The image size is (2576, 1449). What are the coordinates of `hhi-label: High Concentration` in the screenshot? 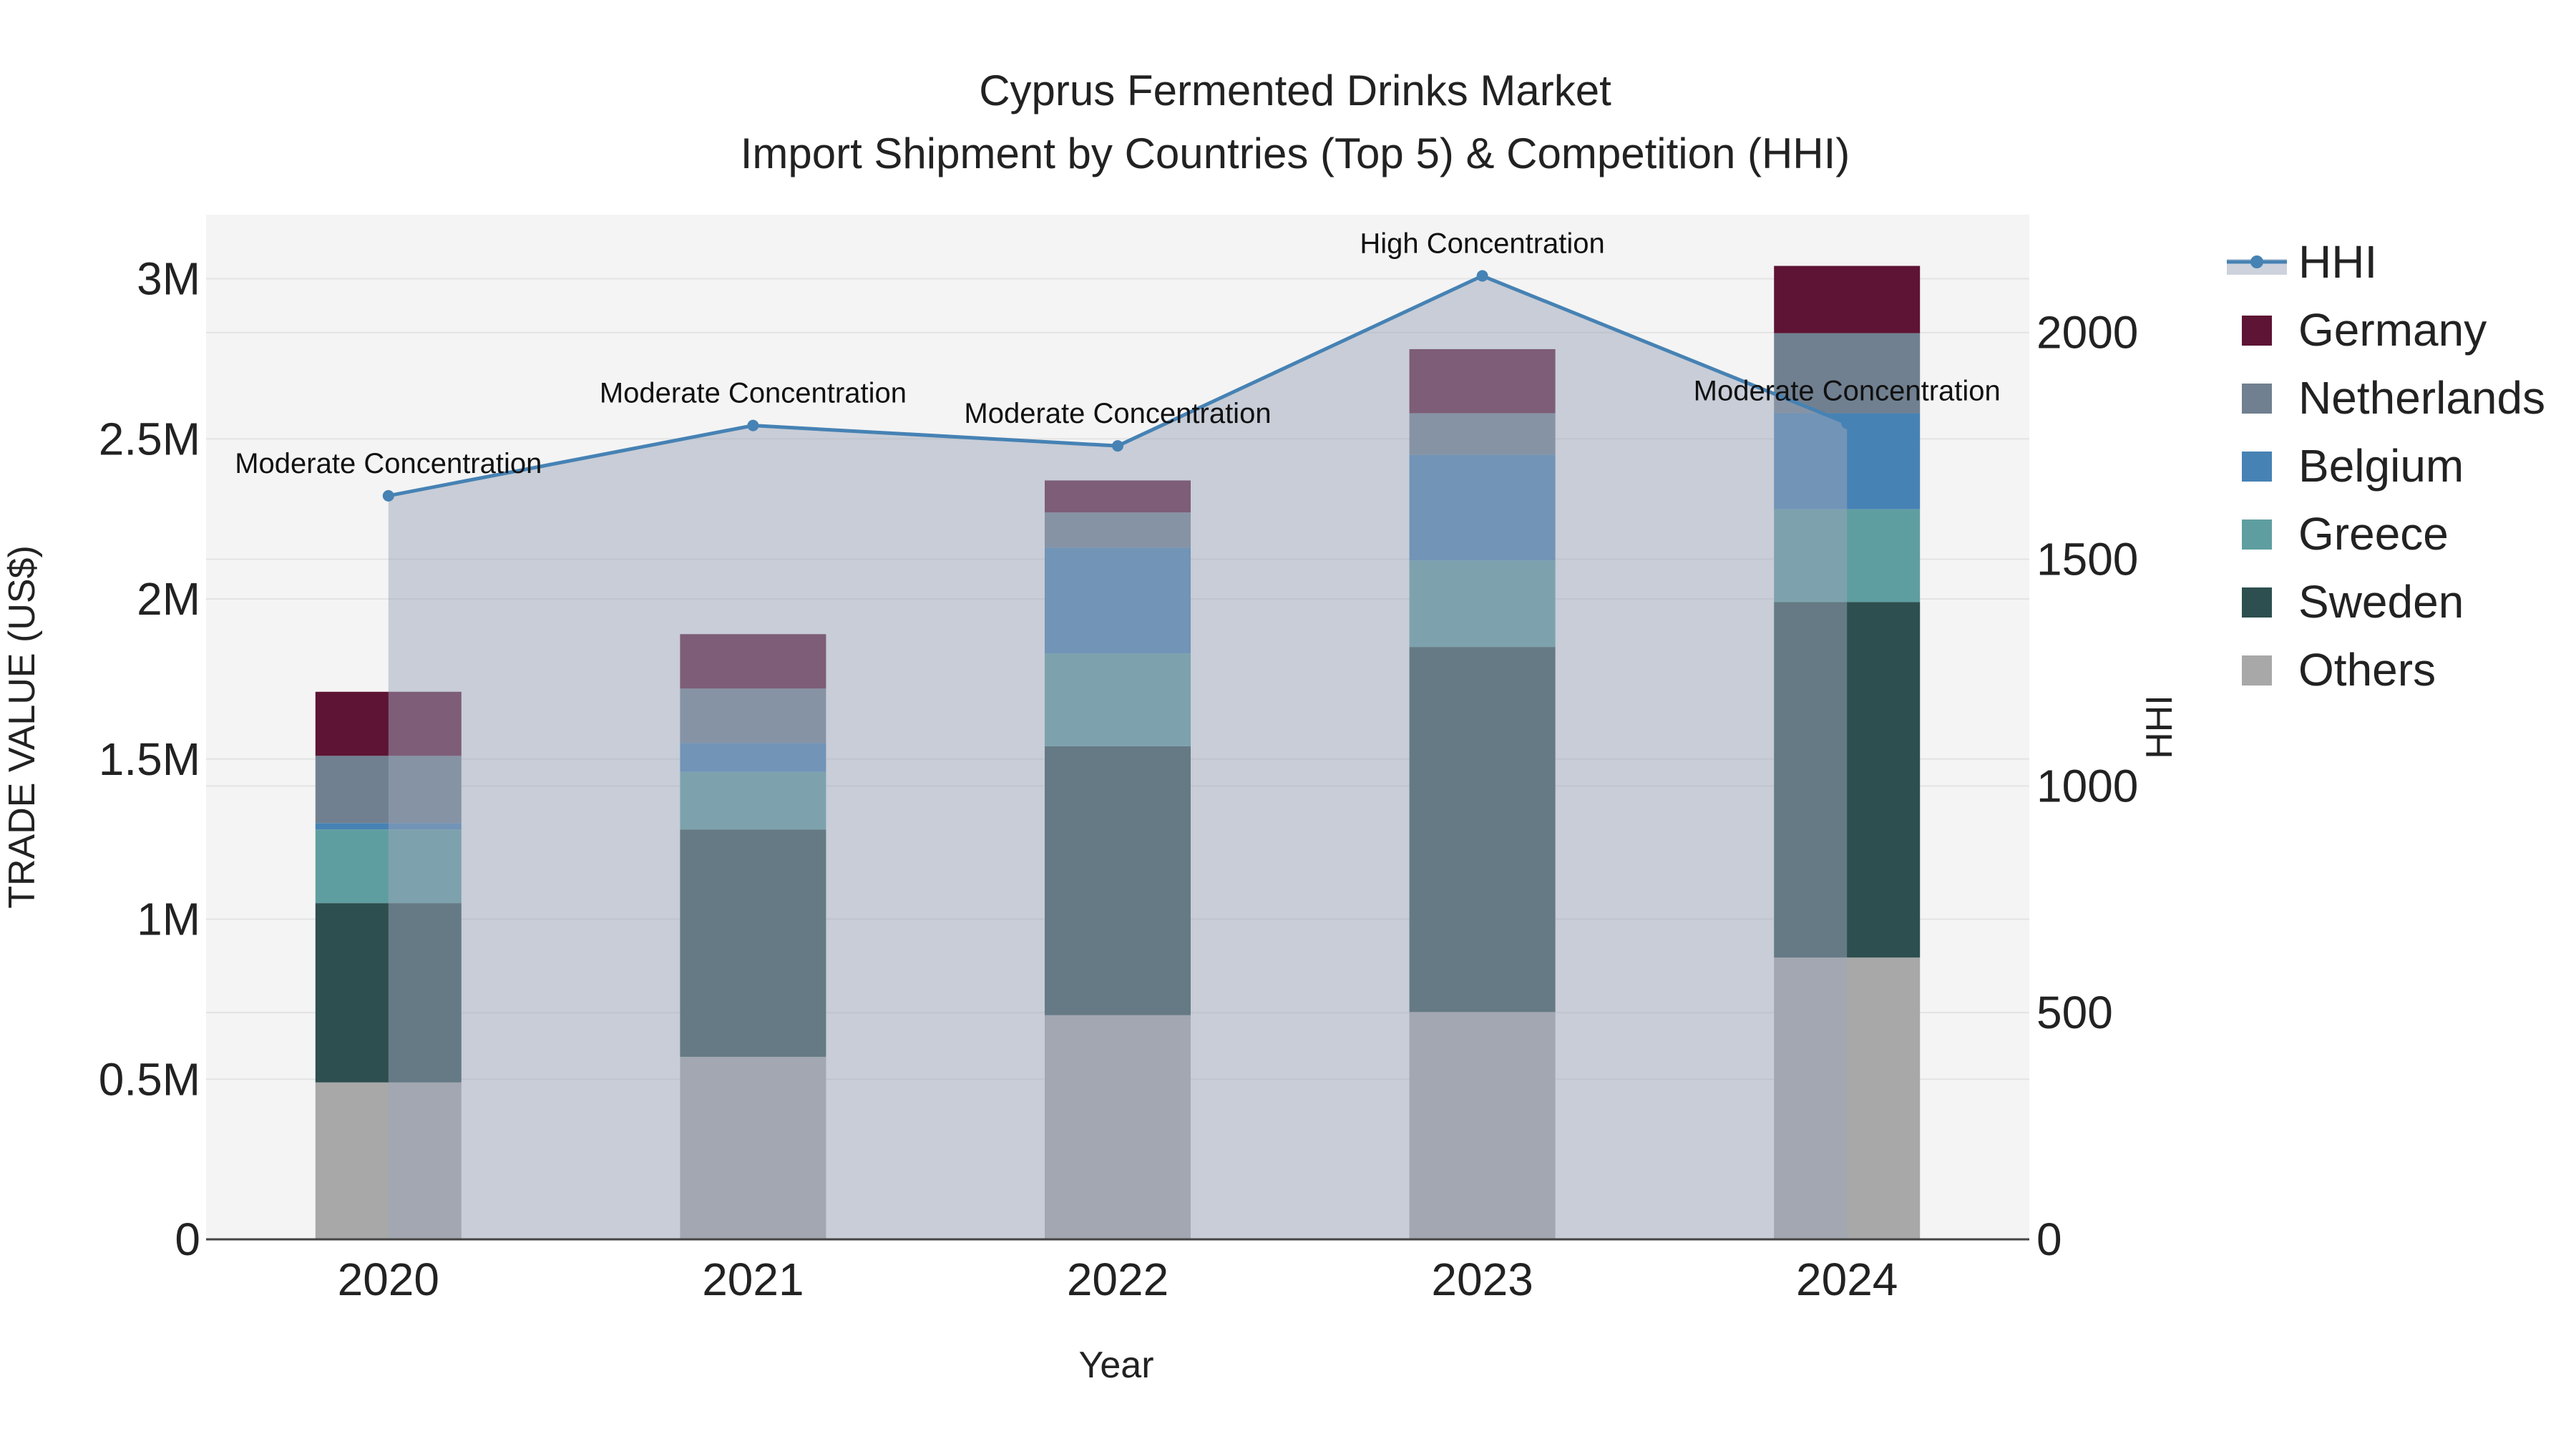 It's located at (1482, 244).